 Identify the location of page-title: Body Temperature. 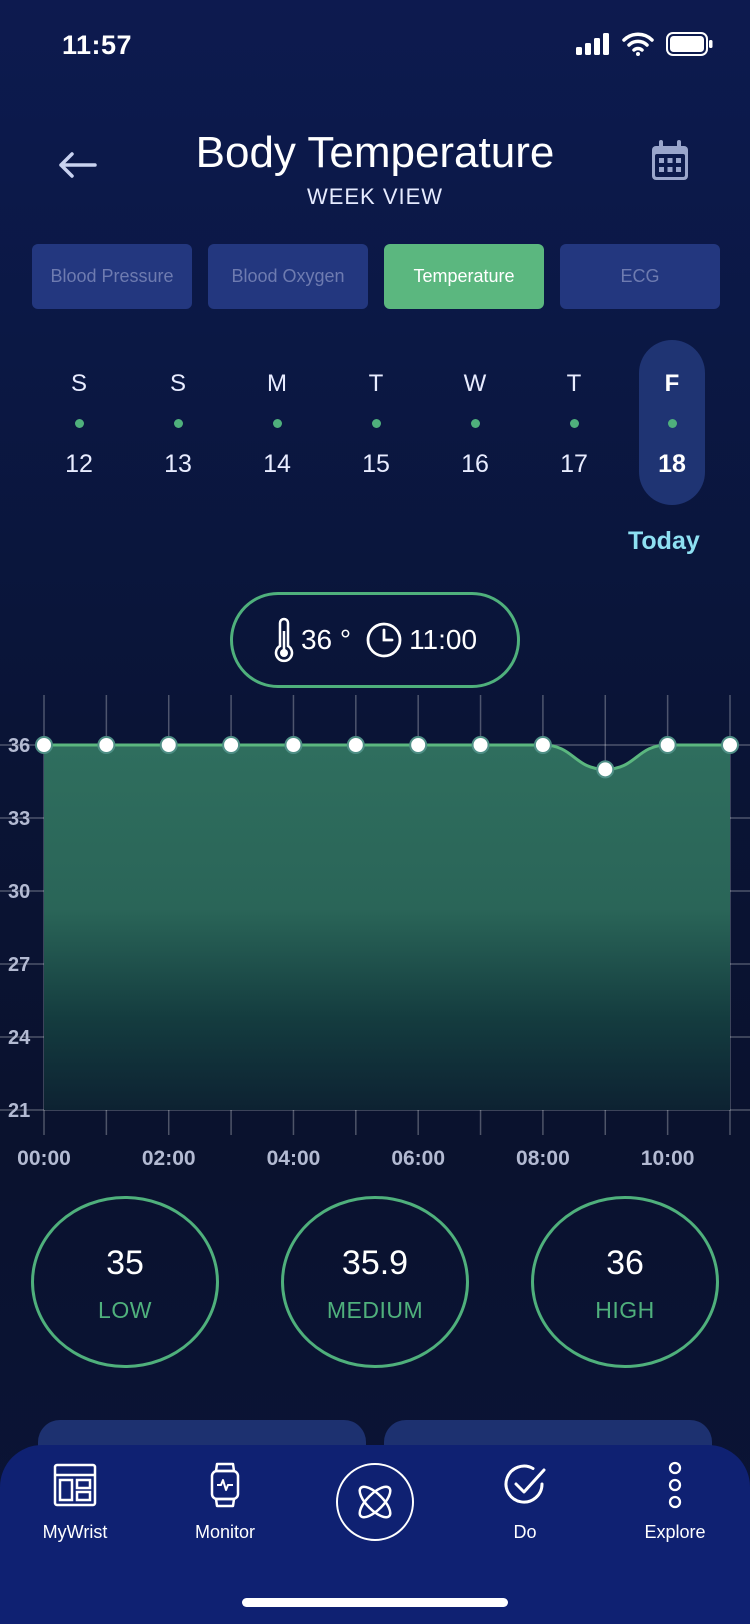
(375, 152).